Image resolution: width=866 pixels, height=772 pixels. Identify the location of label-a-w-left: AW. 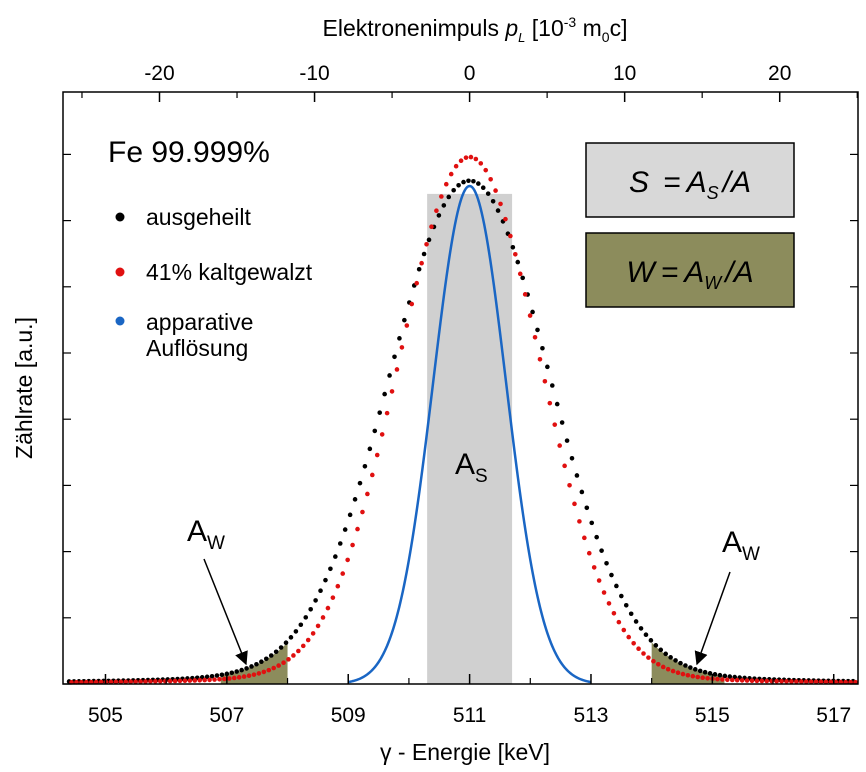
(206, 534).